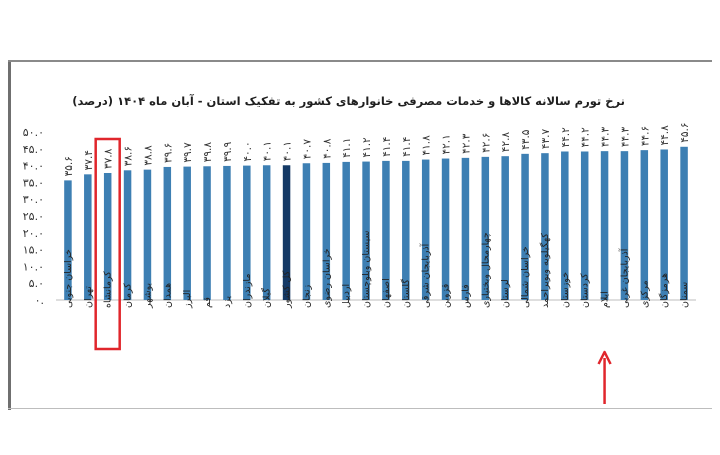 The height and width of the screenshot is (455, 720). I want to click on data-label: ۴۰.۰, so click(248, 151).